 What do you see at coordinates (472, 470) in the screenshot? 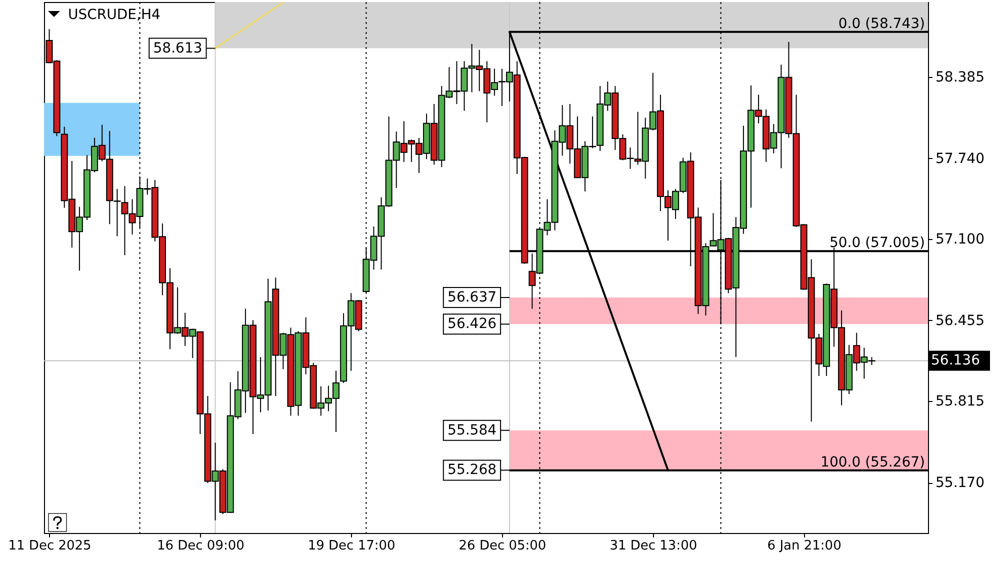
I see `annotation: 55.268` at bounding box center [472, 470].